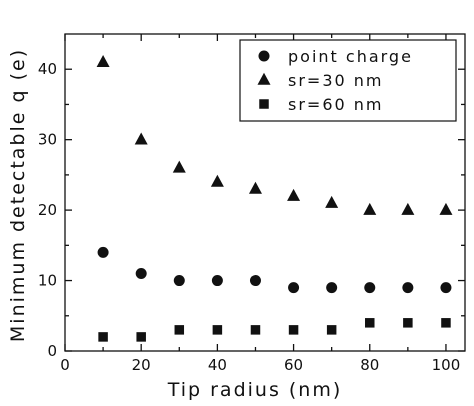 Image resolution: width=474 pixels, height=406 pixels. I want to click on x-axis-label: Tip radius (nm), so click(255, 390).